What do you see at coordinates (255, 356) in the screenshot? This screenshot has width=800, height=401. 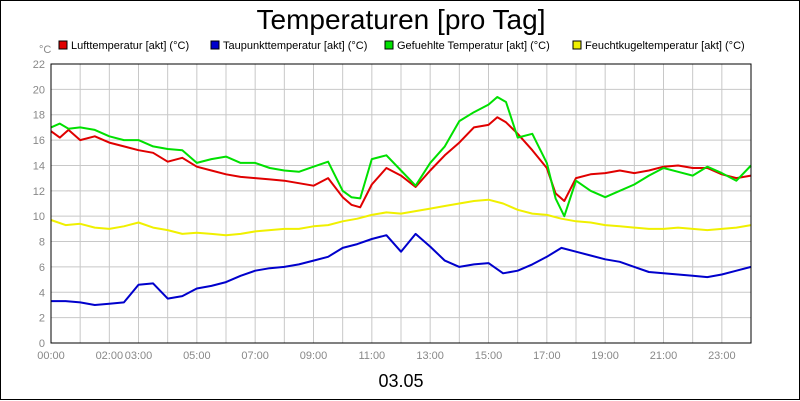 I see `x-tick-label: 07:00` at bounding box center [255, 356].